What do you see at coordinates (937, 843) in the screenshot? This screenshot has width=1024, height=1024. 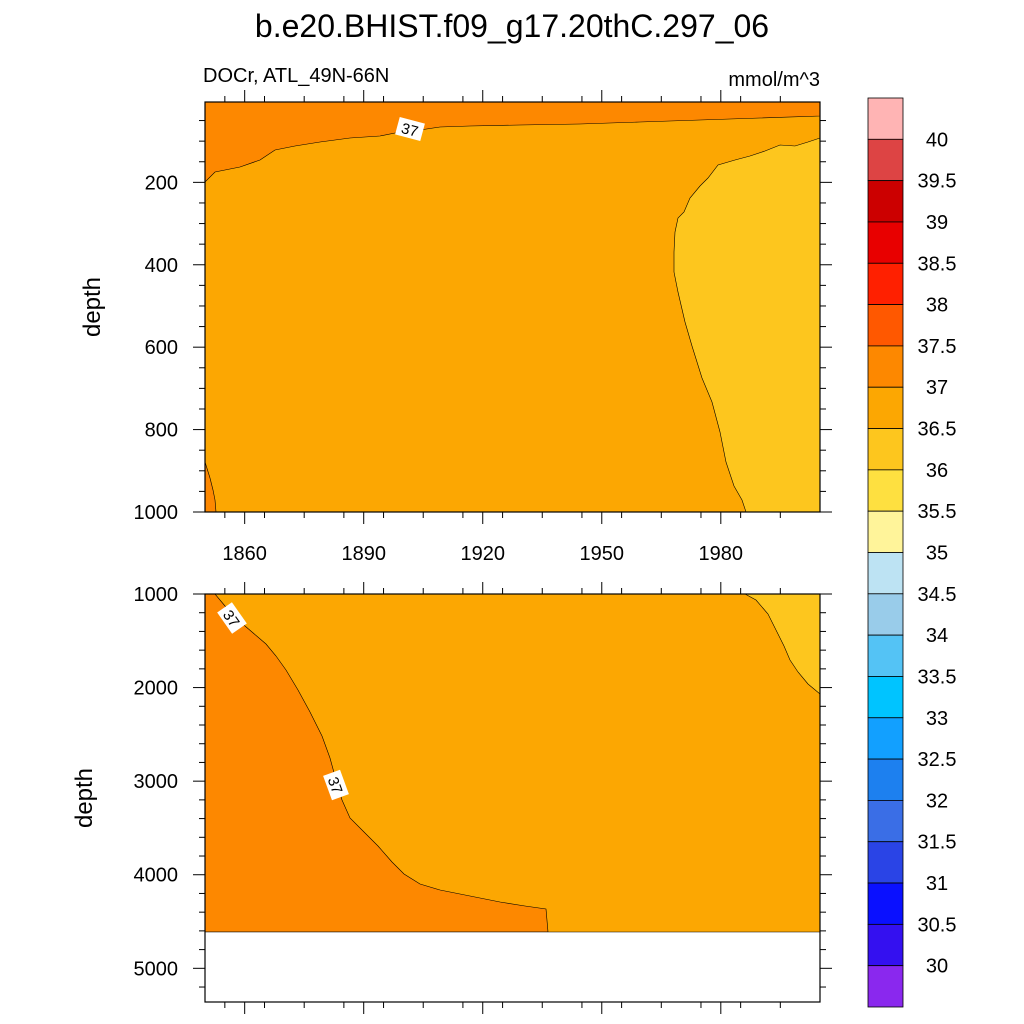 I see `colorbar-label: 31.5` at bounding box center [937, 843].